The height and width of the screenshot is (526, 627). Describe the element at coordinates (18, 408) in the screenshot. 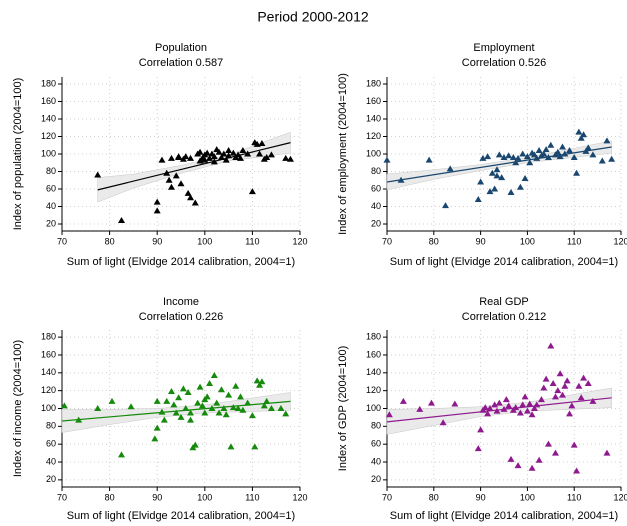

I see `y-axis-label: Index of income (2004=100)` at that location.